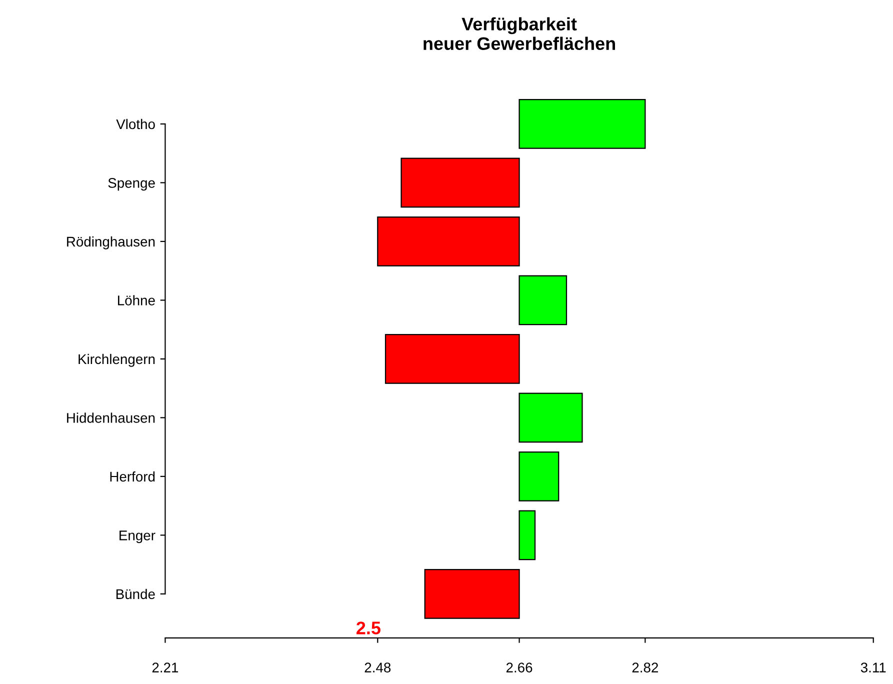  Describe the element at coordinates (138, 537) in the screenshot. I see `y-tick-label: Enger` at that location.